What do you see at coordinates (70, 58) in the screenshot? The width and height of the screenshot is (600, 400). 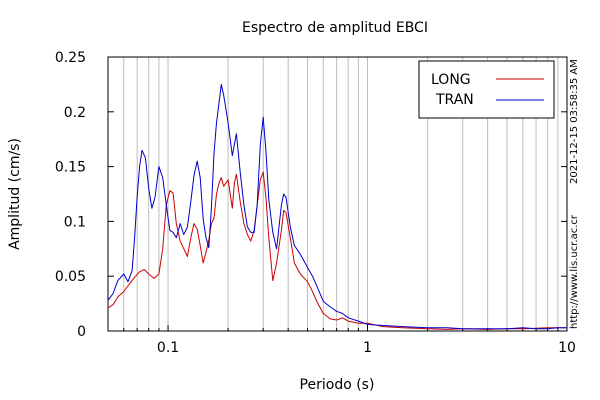 I see `y-tick-label: 0.25` at bounding box center [70, 58].